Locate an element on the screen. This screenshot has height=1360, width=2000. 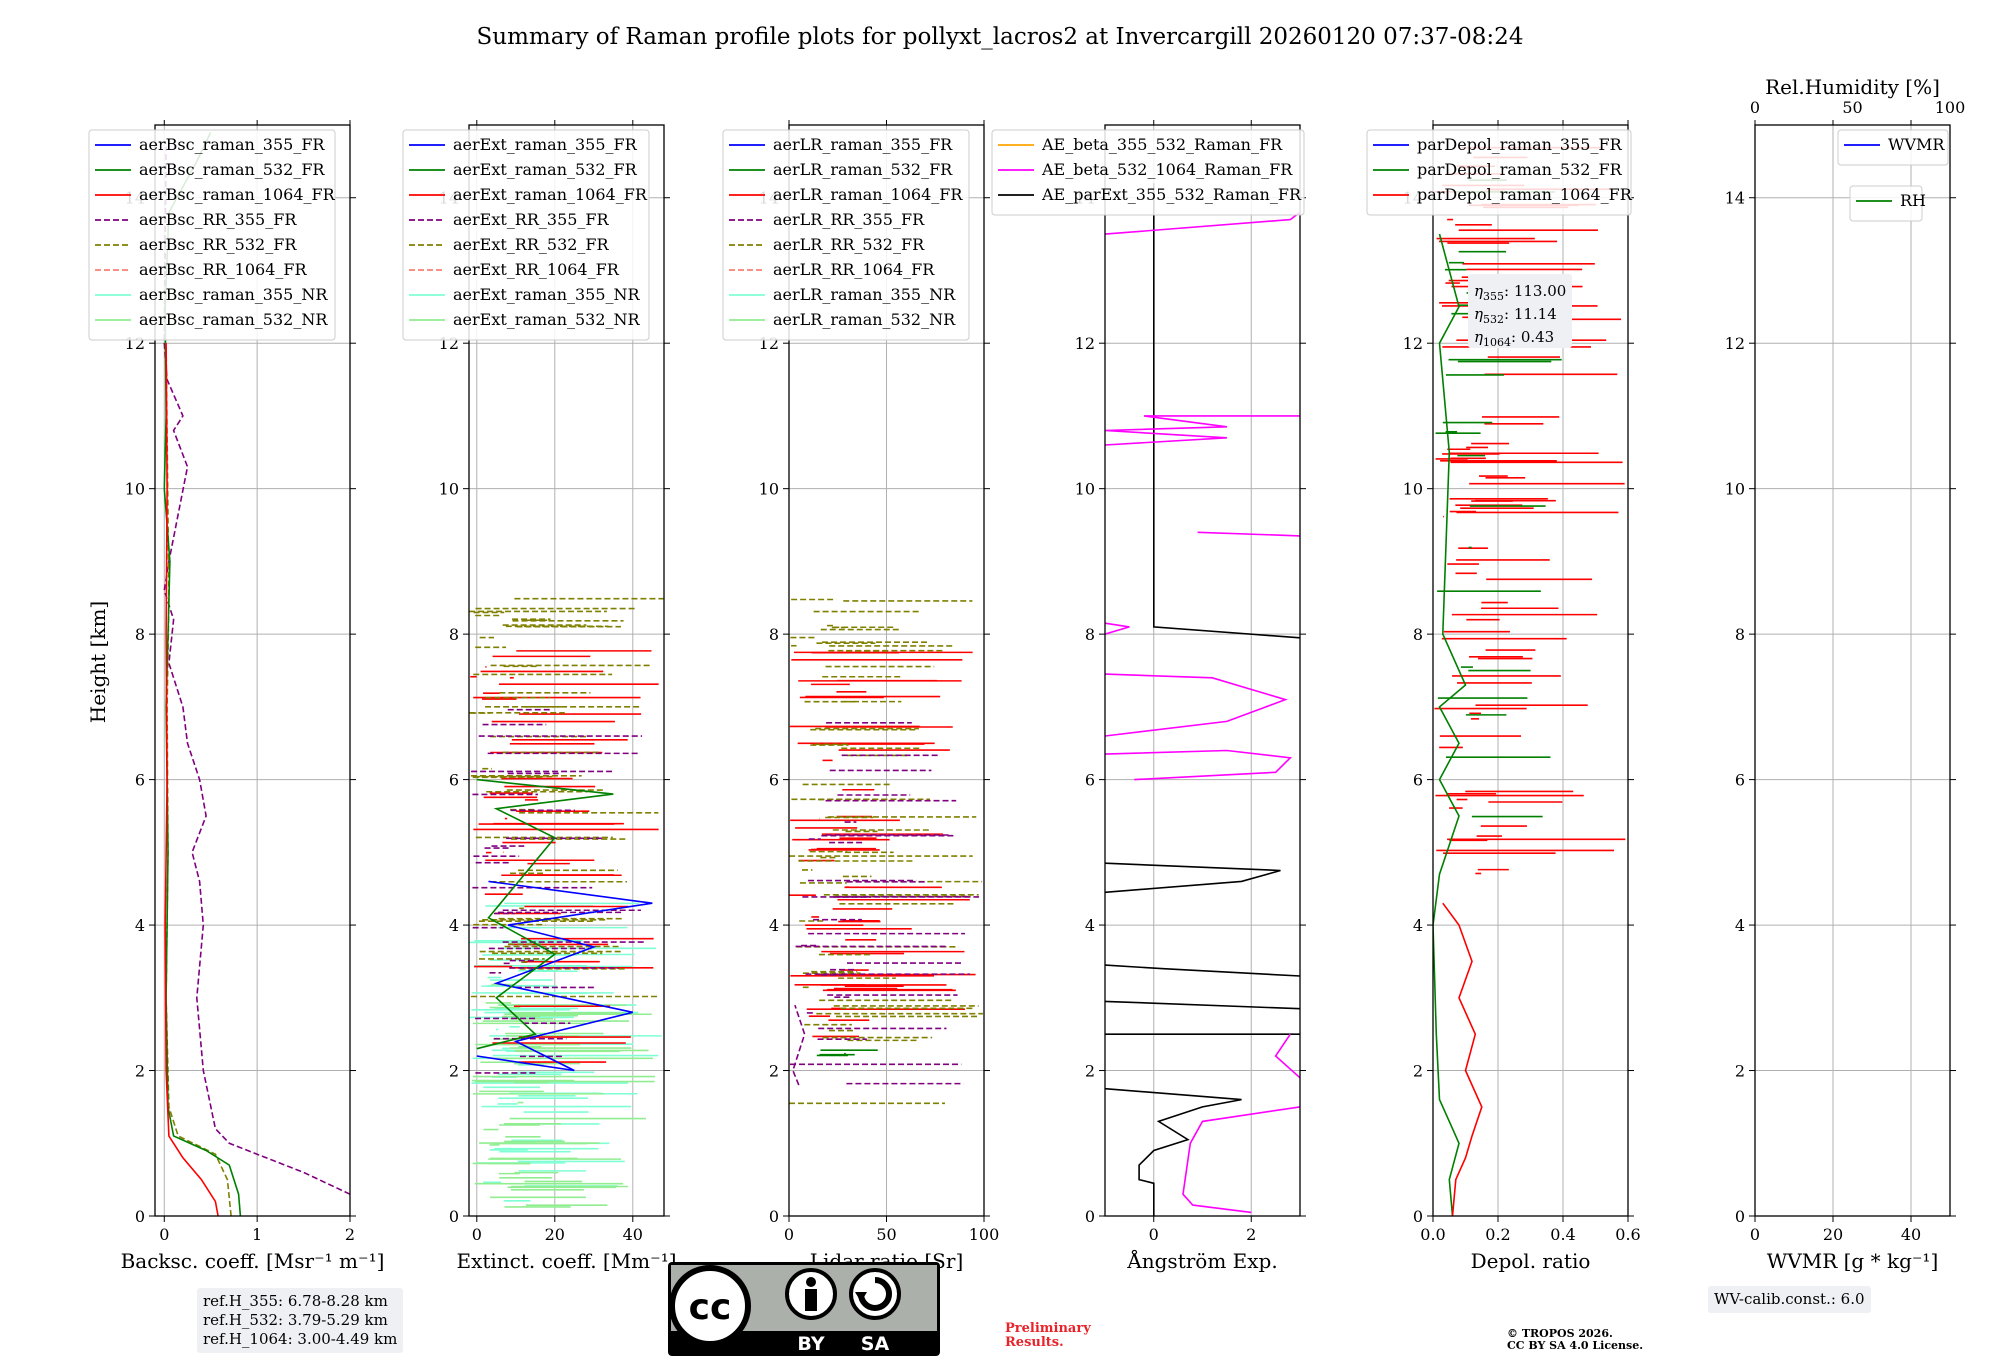
x-tick-label: 50 is located at coordinates (886, 1234).